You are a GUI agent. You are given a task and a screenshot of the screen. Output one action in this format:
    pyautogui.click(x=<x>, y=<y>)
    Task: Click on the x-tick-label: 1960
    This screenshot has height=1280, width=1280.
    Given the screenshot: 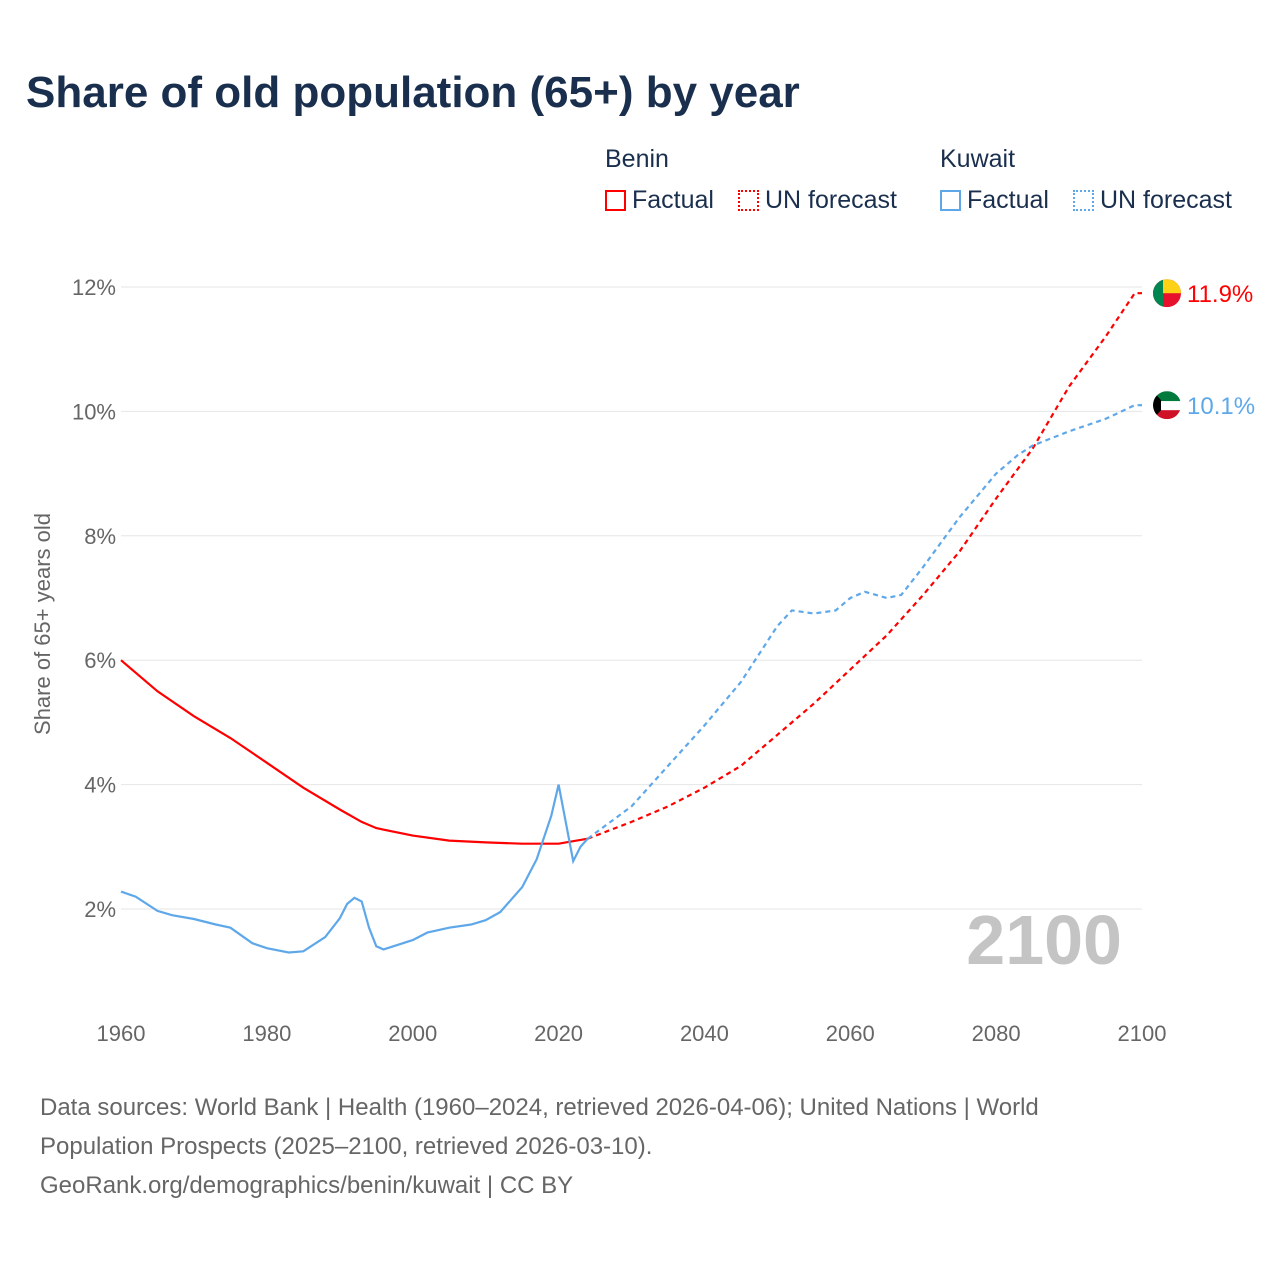 What is the action you would take?
    pyautogui.click(x=121, y=1033)
    